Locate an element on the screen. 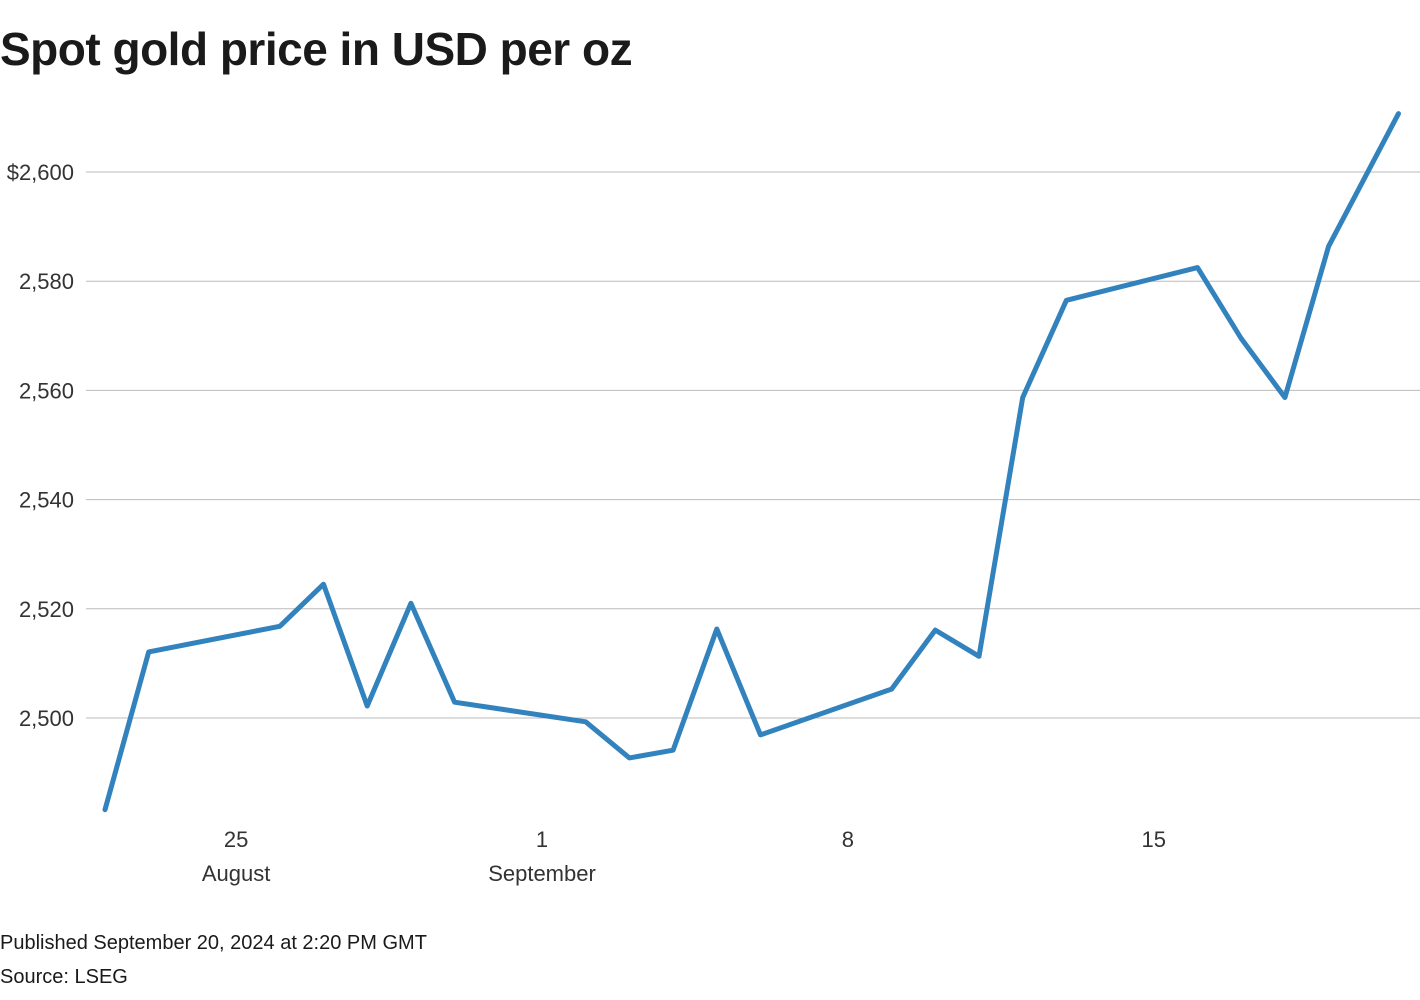 Image resolution: width=1420 pixels, height=1000 pixels. x-tick-label: 8 is located at coordinates (848, 839).